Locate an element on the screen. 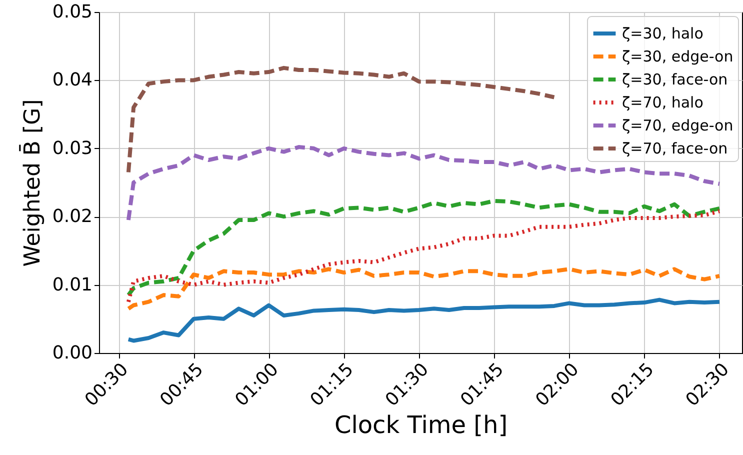  legend-label: ζ=70, halo is located at coordinates (663, 103).